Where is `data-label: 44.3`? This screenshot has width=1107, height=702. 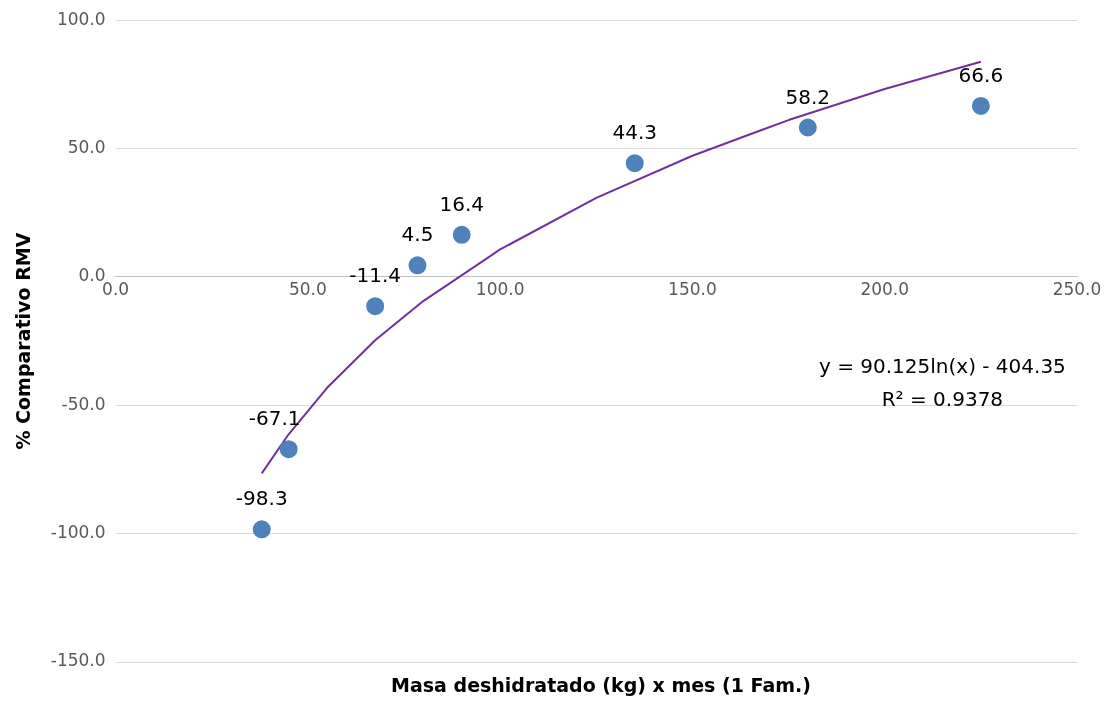
data-label: 44.3 is located at coordinates (635, 132).